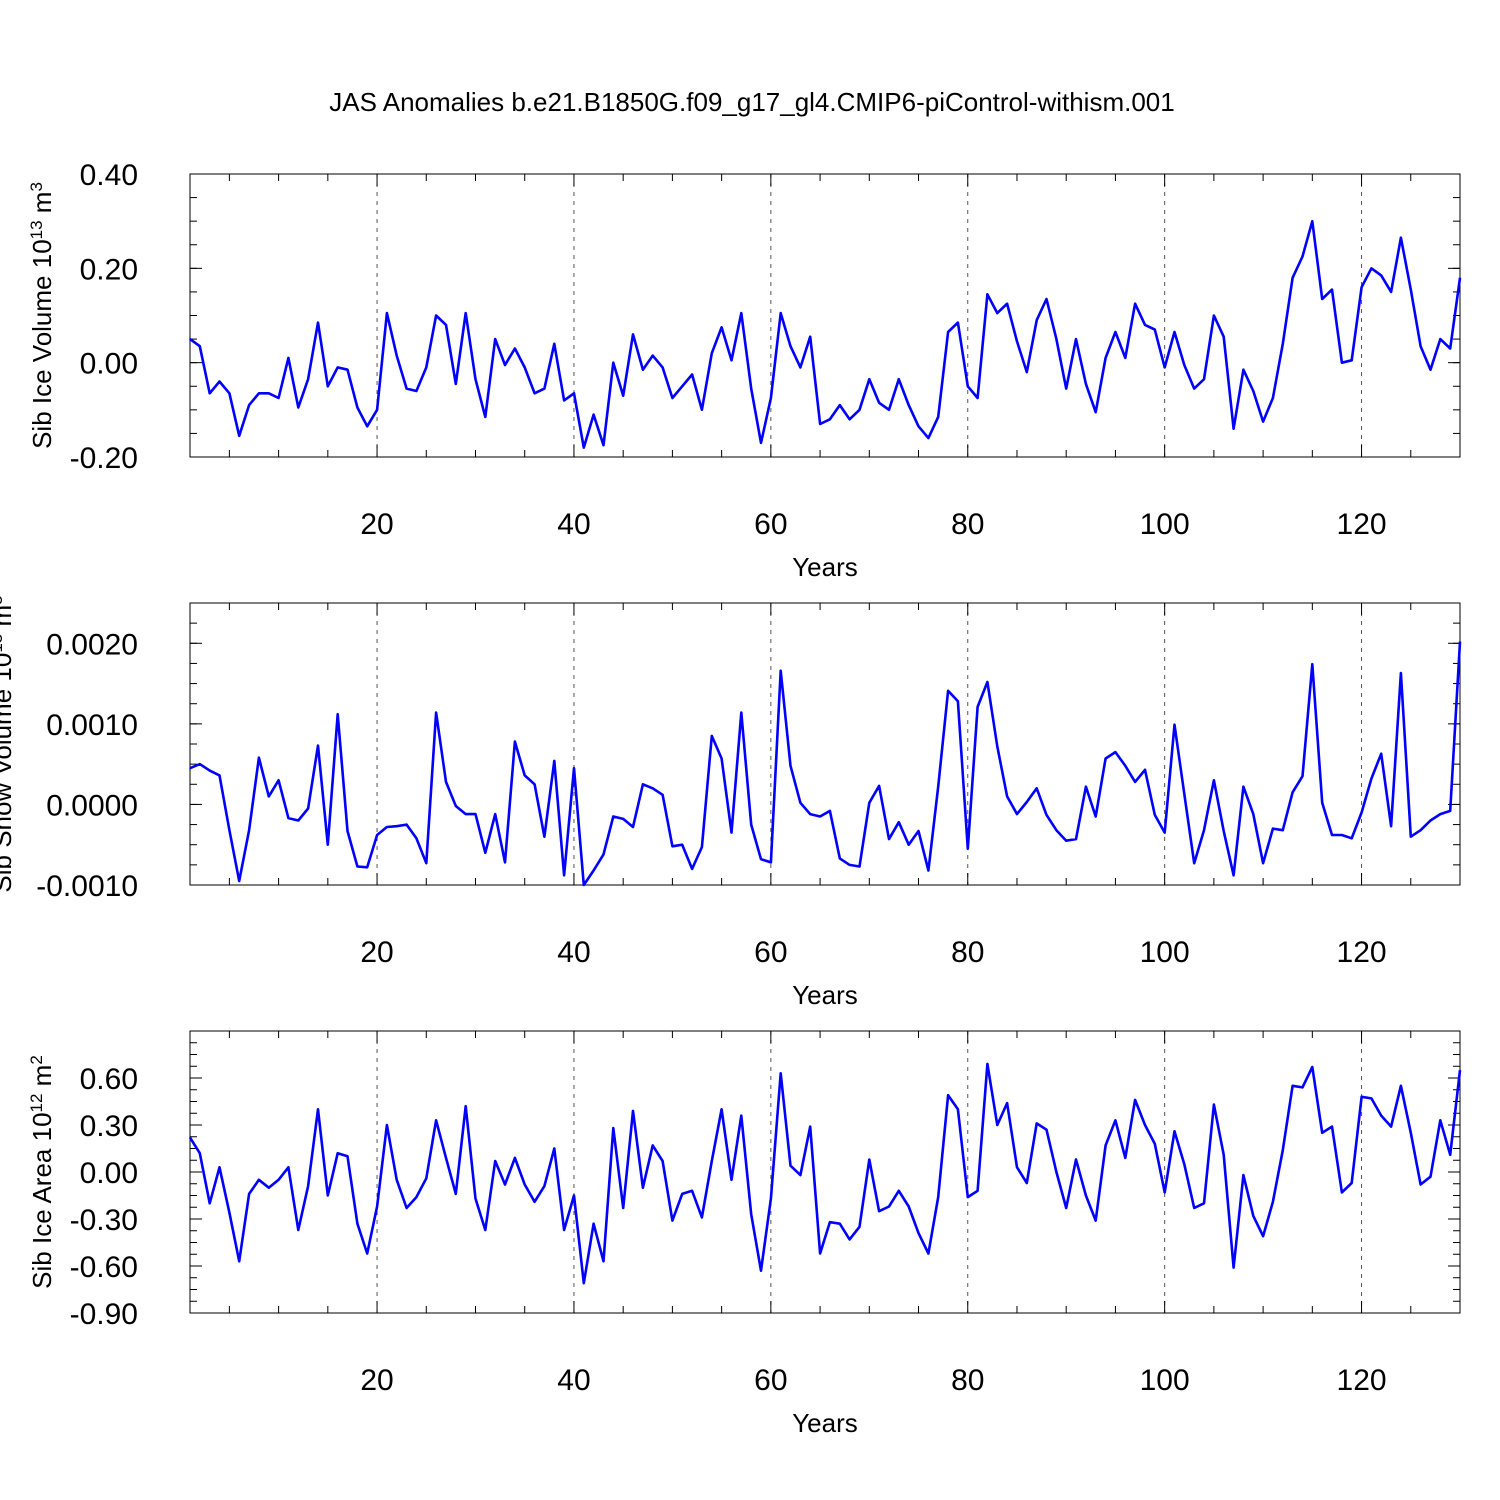 The width and height of the screenshot is (1500, 1500). I want to click on y-axis-label-text: Sib Snow Volume 10, so click(8, 773).